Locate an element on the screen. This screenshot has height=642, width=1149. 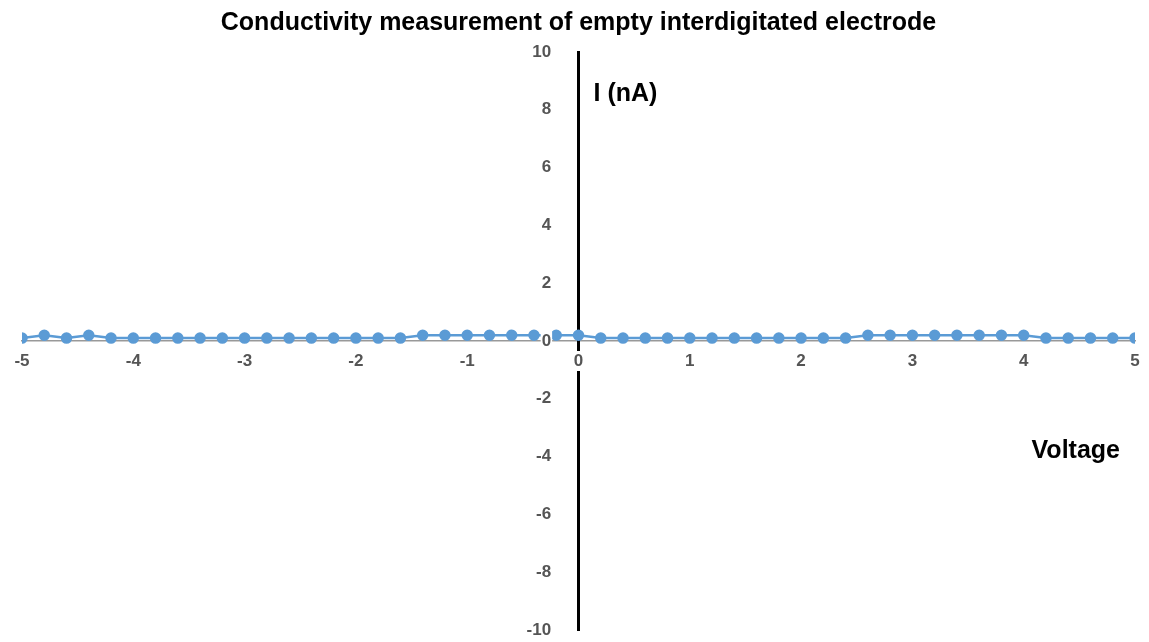
x-tick-label: 5 is located at coordinates (1135, 360).